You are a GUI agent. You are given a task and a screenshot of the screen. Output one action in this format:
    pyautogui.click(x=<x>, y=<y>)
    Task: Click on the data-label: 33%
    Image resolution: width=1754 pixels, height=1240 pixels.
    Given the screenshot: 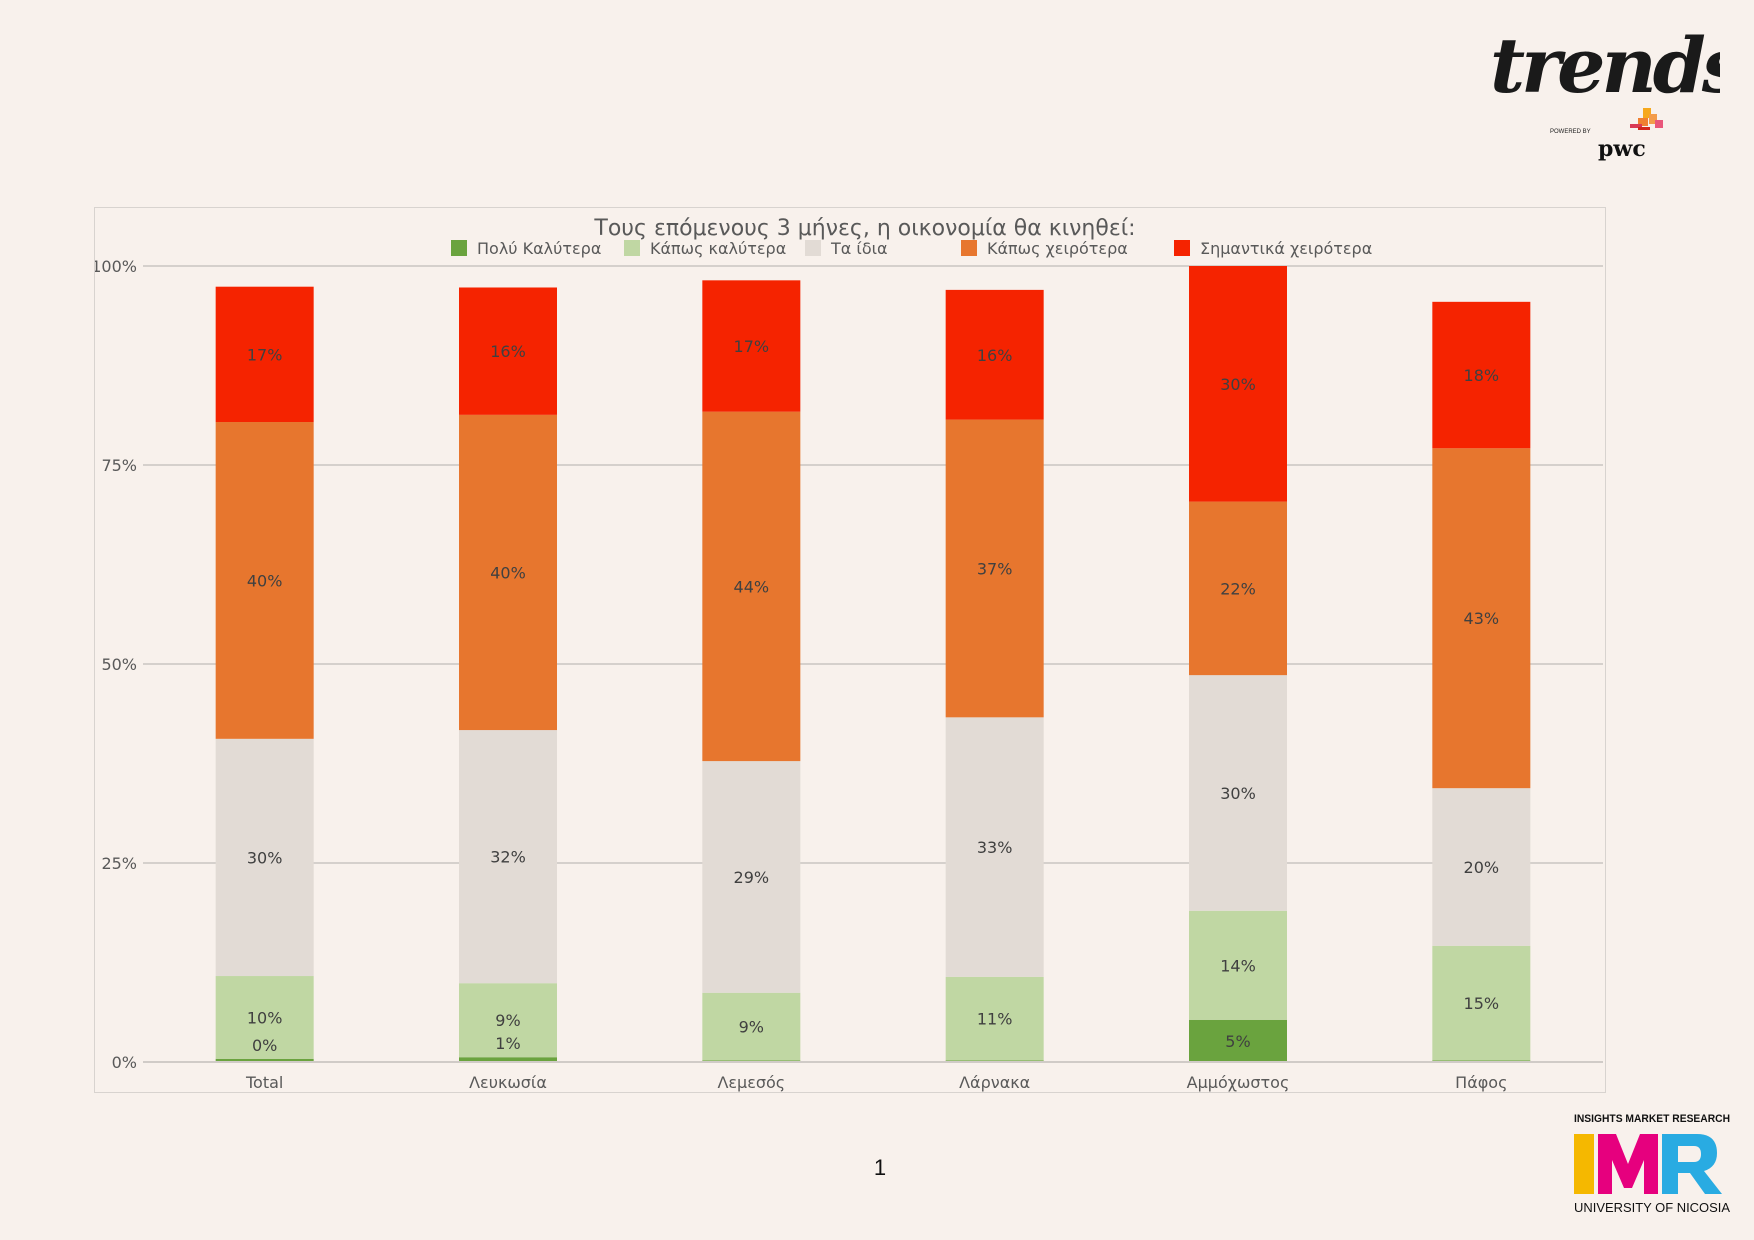 What is the action you would take?
    pyautogui.click(x=995, y=847)
    